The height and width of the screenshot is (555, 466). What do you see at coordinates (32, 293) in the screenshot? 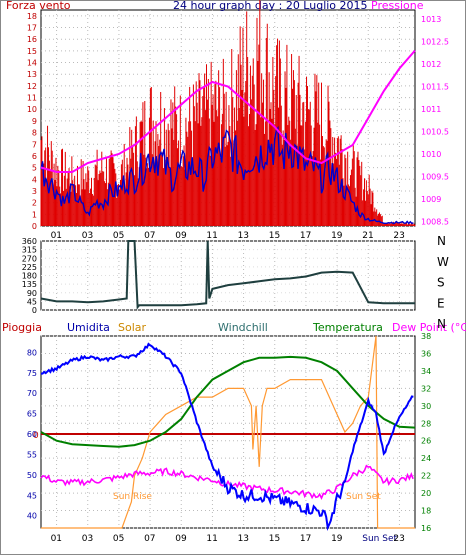
I see `direction-y-tick: 90` at bounding box center [32, 293].